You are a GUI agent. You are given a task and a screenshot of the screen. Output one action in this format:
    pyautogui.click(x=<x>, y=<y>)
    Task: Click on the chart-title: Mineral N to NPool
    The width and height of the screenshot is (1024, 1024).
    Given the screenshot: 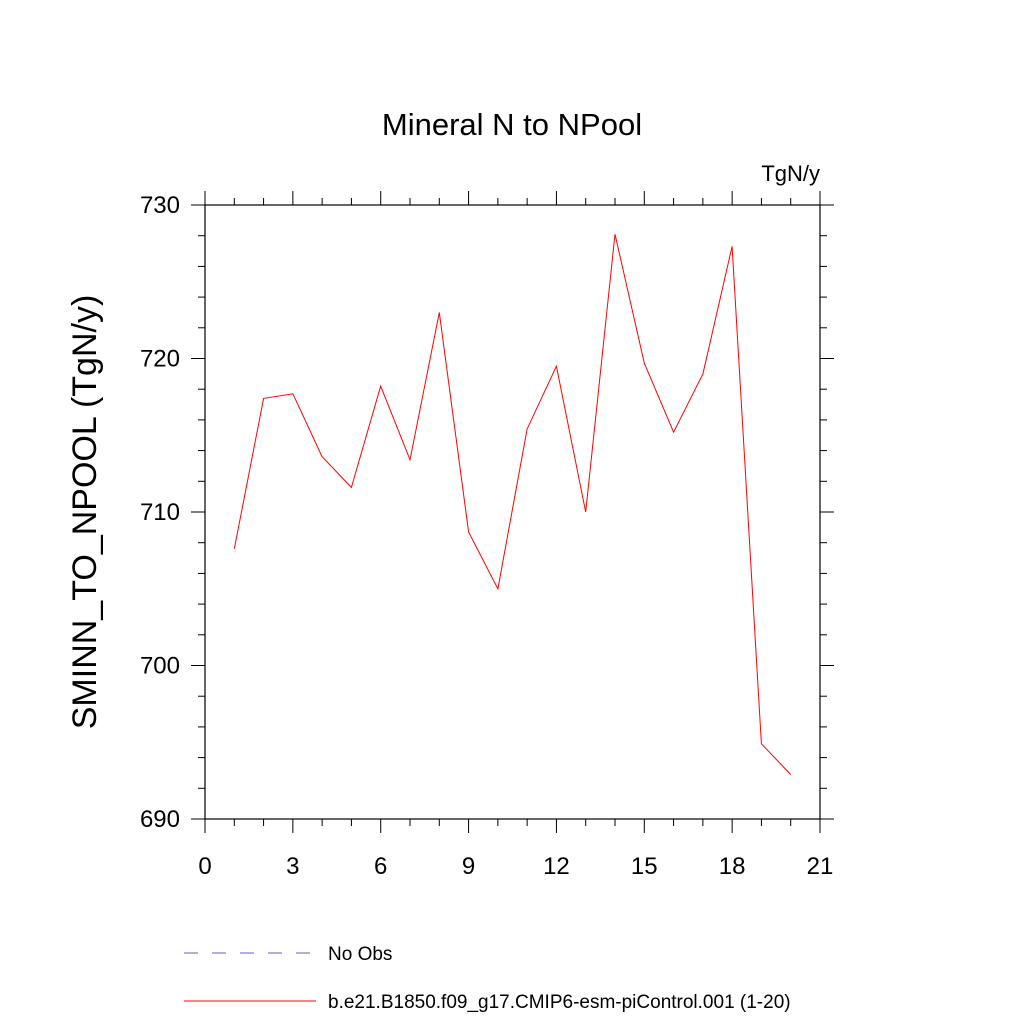 What is the action you would take?
    pyautogui.click(x=512, y=124)
    